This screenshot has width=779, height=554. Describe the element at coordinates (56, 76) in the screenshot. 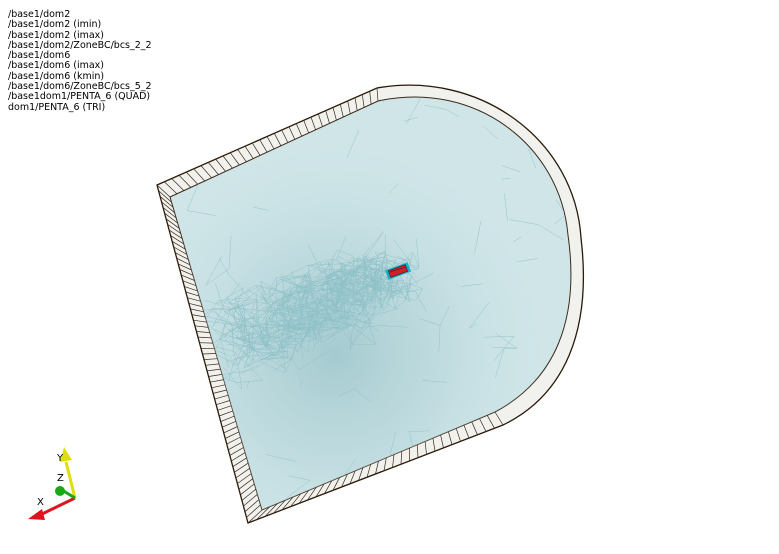

I see `legend-entry: /base1/dom6 (kmin)` at that location.